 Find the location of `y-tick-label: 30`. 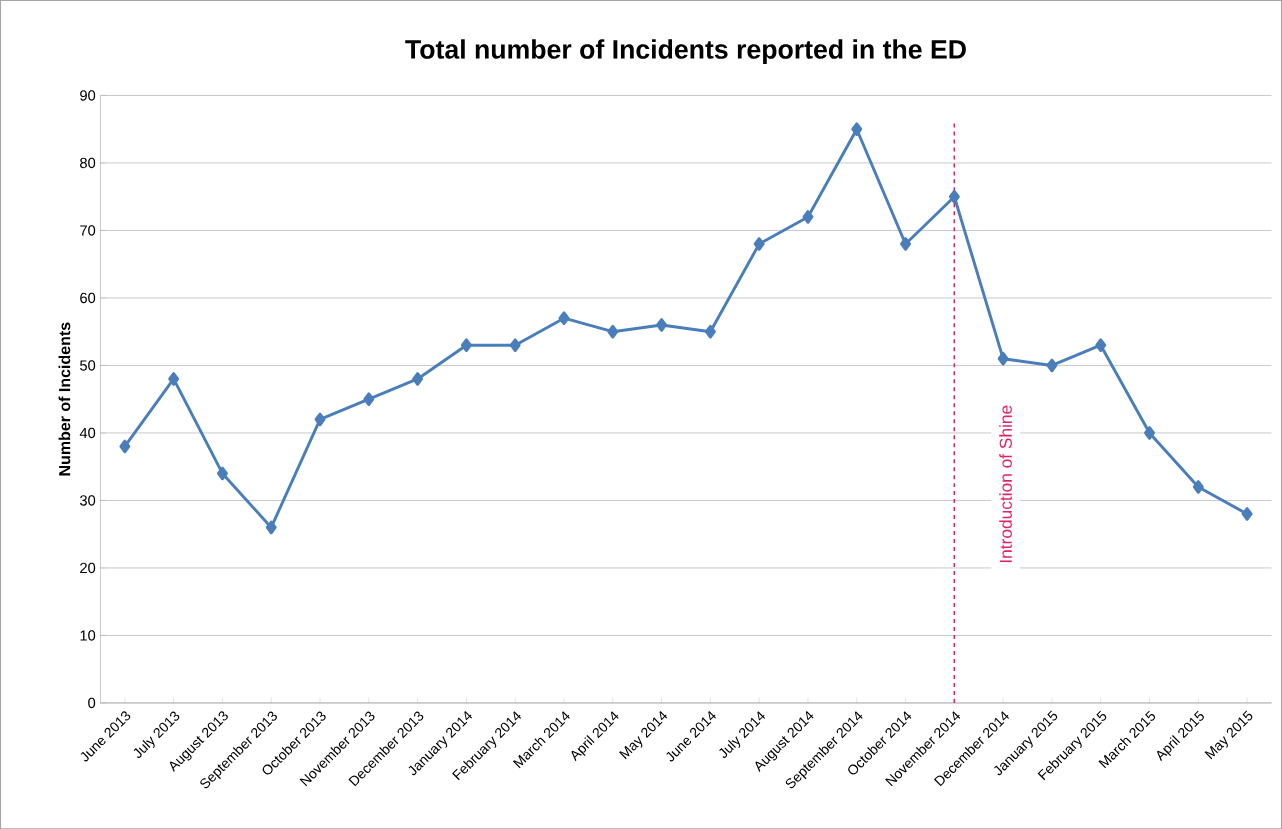

y-tick-label: 30 is located at coordinates (88, 500).